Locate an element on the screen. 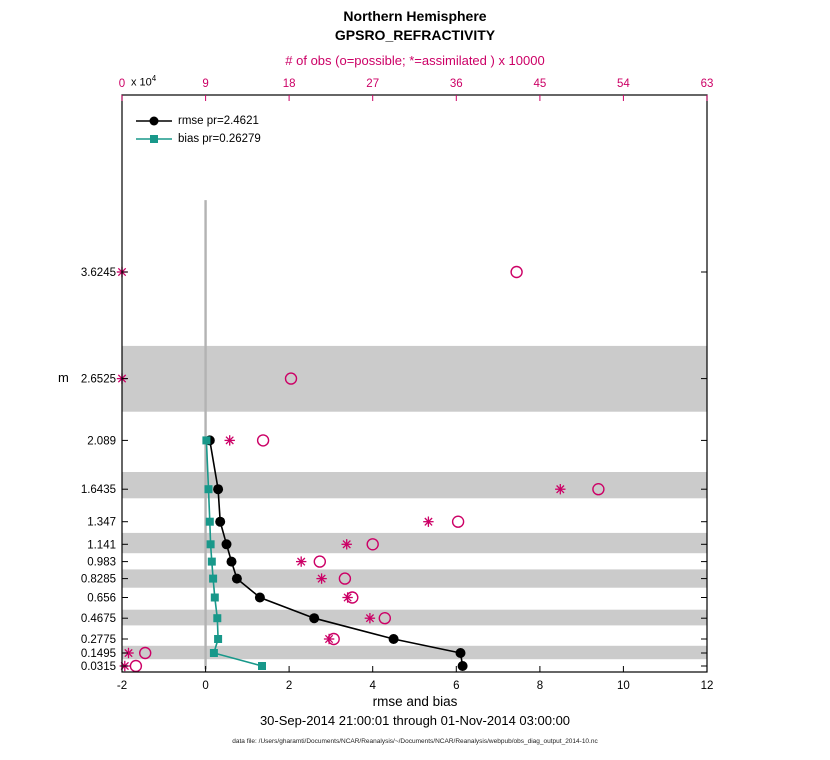 Image resolution: width=830 pixels, height=760 pixels. y-axis-tick-label: 1.141 is located at coordinates (101, 545).